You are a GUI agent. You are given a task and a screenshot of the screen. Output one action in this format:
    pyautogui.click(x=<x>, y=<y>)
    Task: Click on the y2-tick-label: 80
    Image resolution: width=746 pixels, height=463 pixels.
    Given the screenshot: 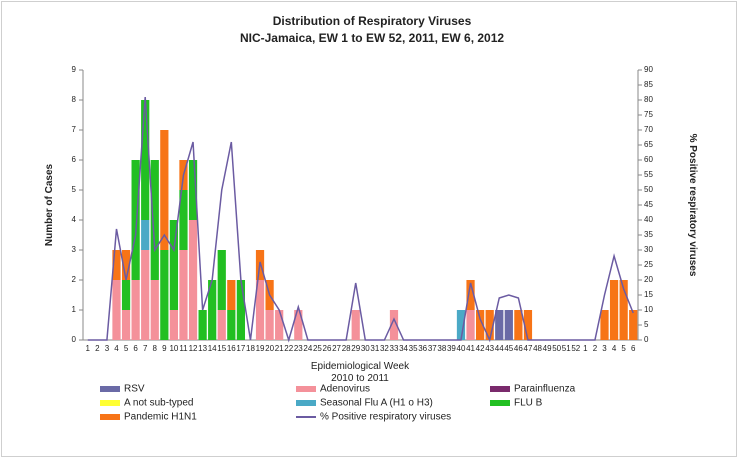 What is the action you would take?
    pyautogui.click(x=648, y=99)
    